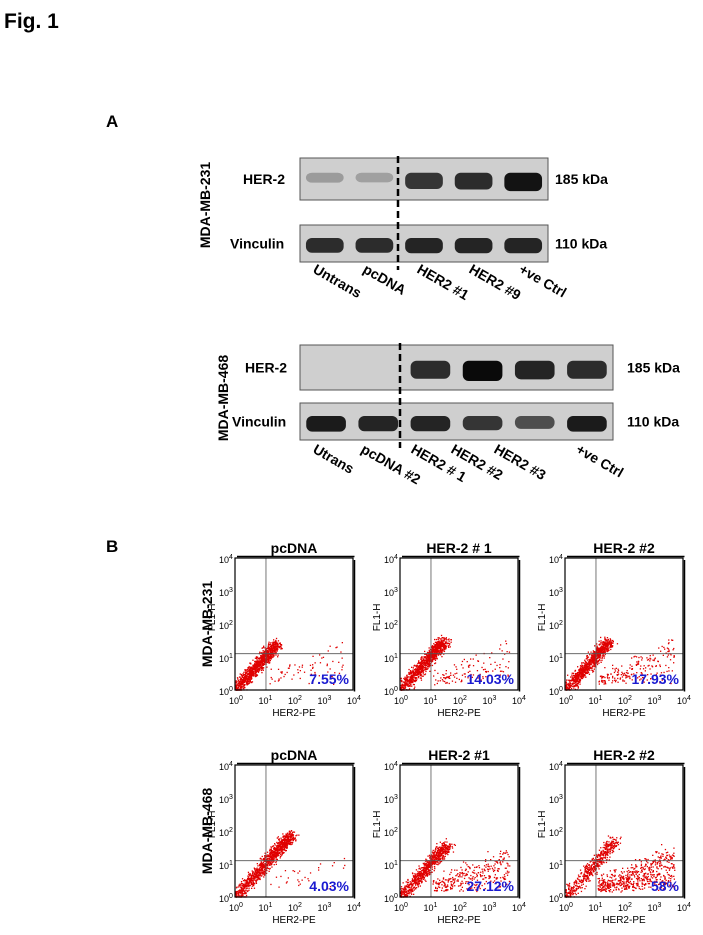  What do you see at coordinates (226, 658) in the screenshot?
I see `y-tick-label: 101` at bounding box center [226, 658].